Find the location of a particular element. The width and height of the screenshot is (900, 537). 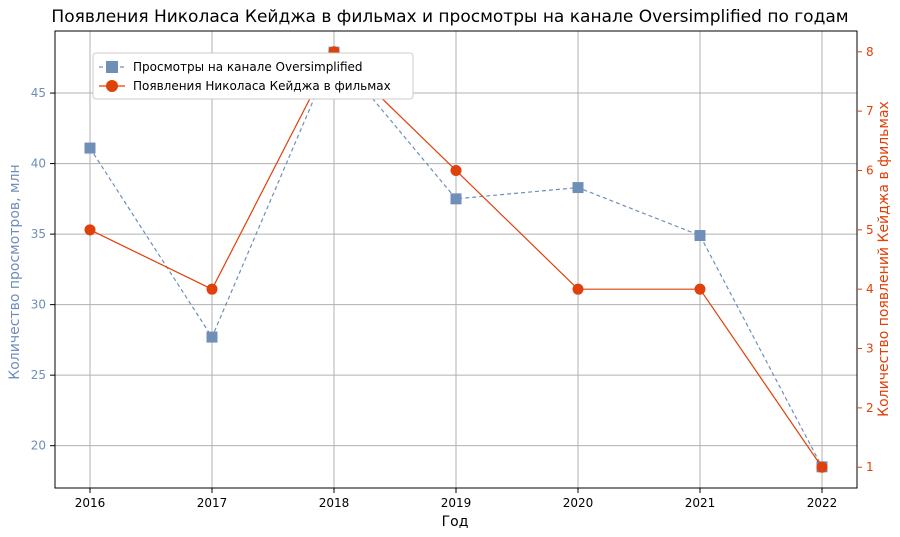

x-axis-ticks: 2016 2017 2018 2019 2020 2021 2022 is located at coordinates (456, 499).